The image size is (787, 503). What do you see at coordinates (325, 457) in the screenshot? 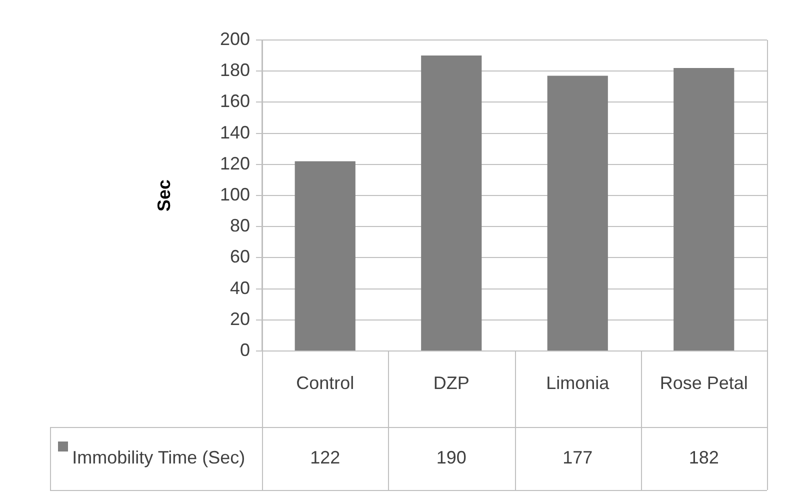
I see `data-label: 122` at bounding box center [325, 457].